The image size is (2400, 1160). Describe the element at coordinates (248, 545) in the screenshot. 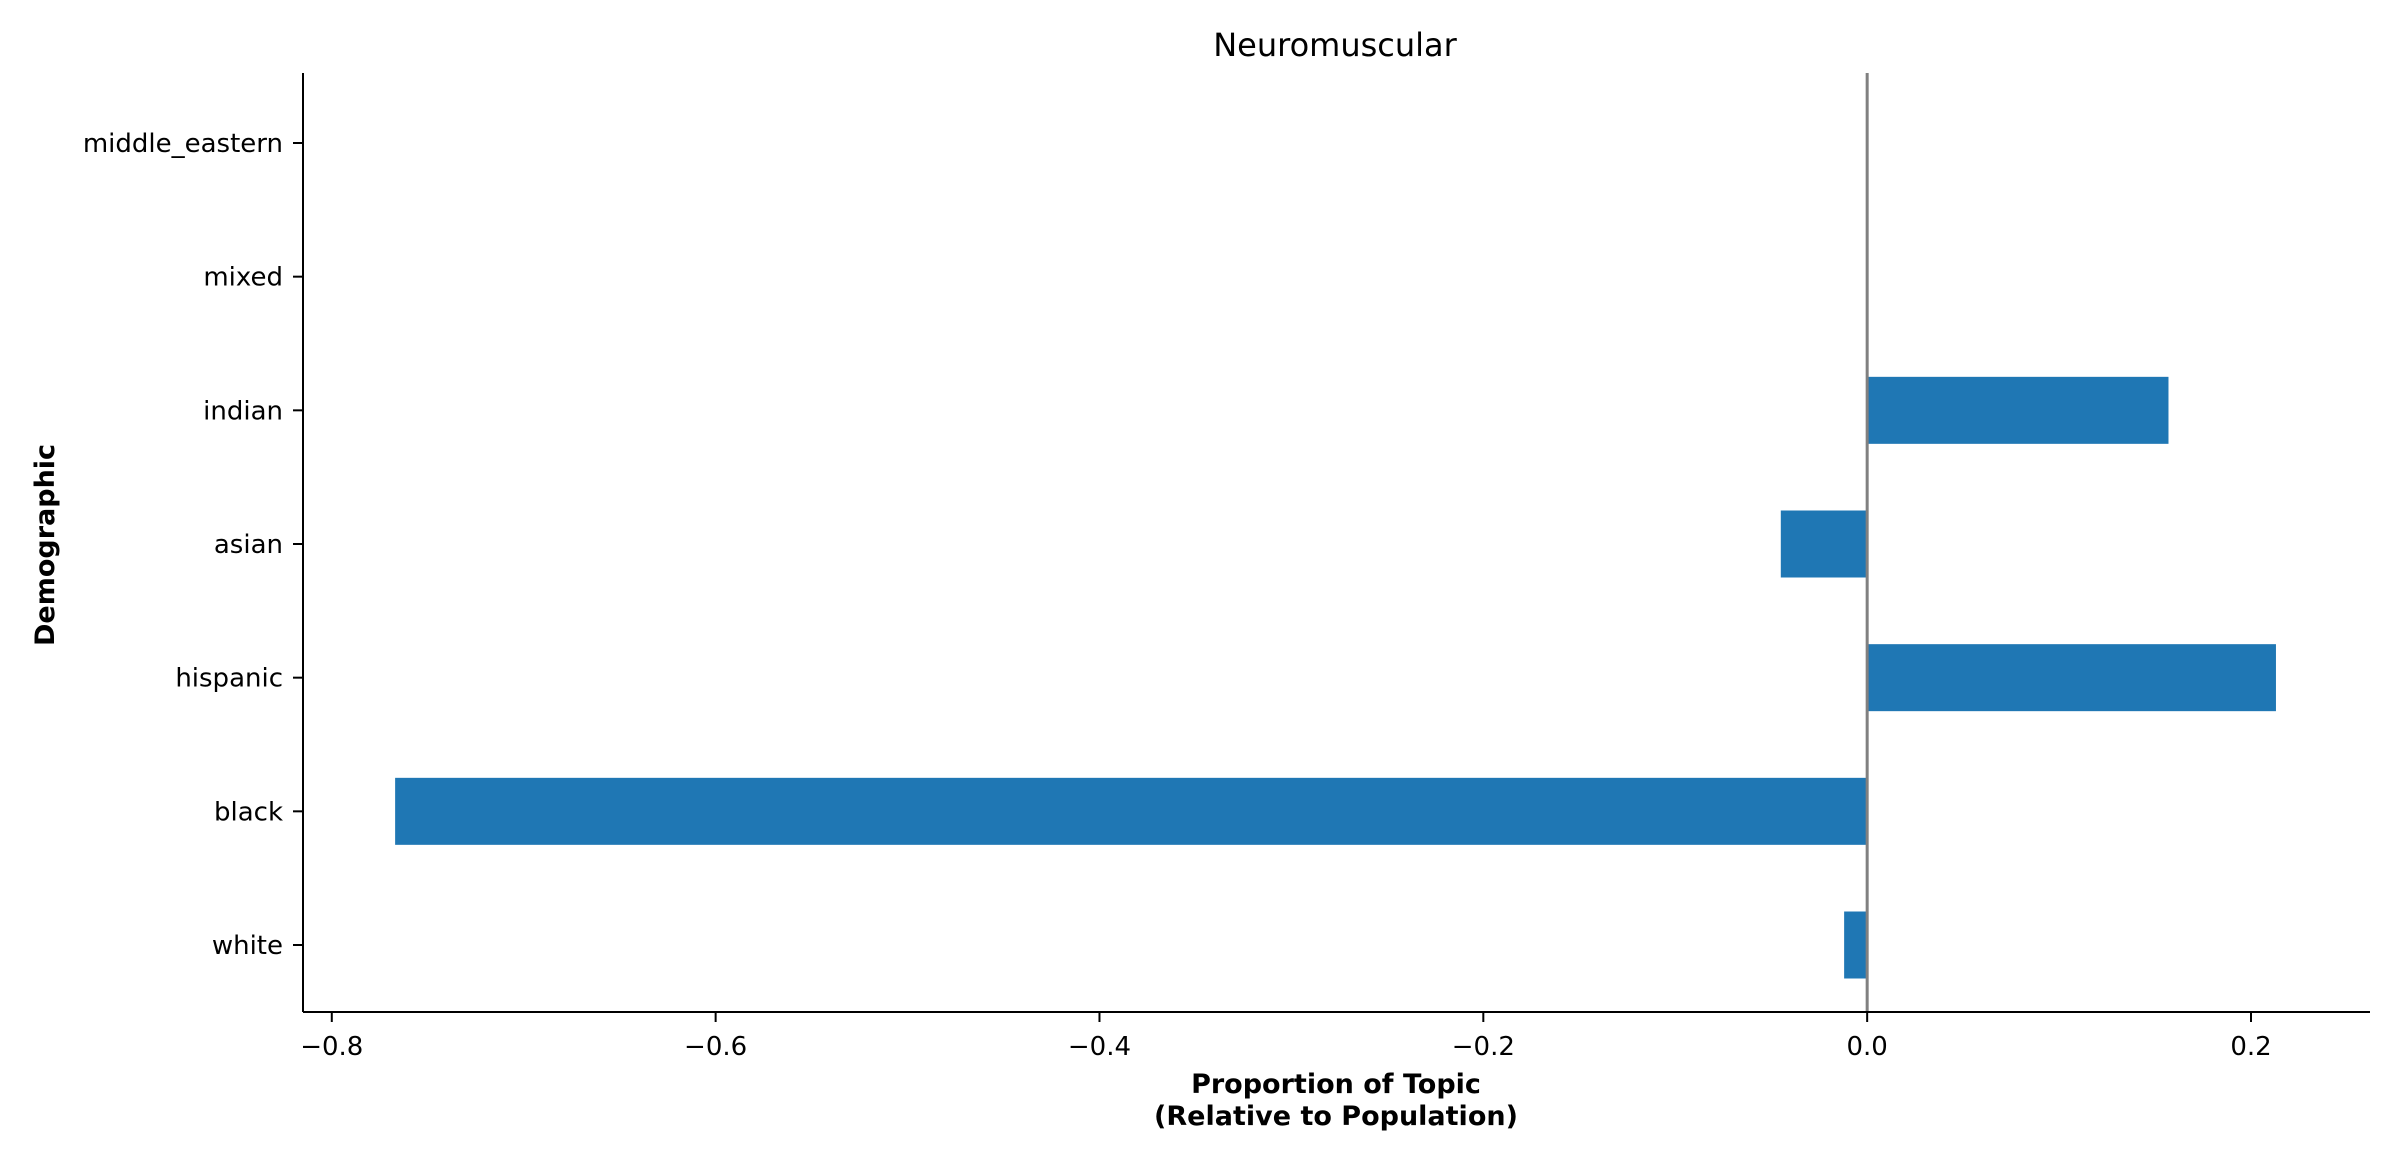

I see `y-tick-label: asian` at that location.